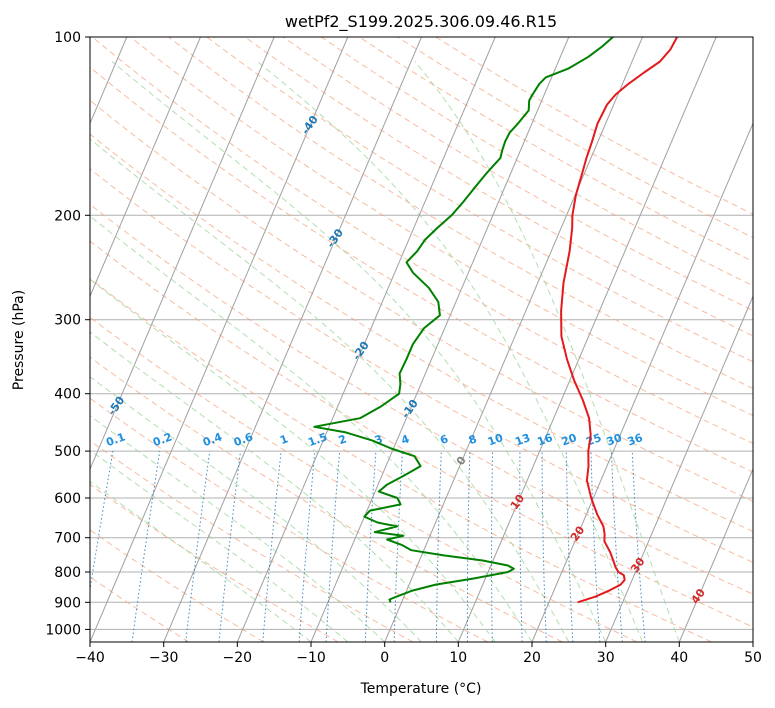  I want to click on y-tick-label: 200, so click(67, 216).